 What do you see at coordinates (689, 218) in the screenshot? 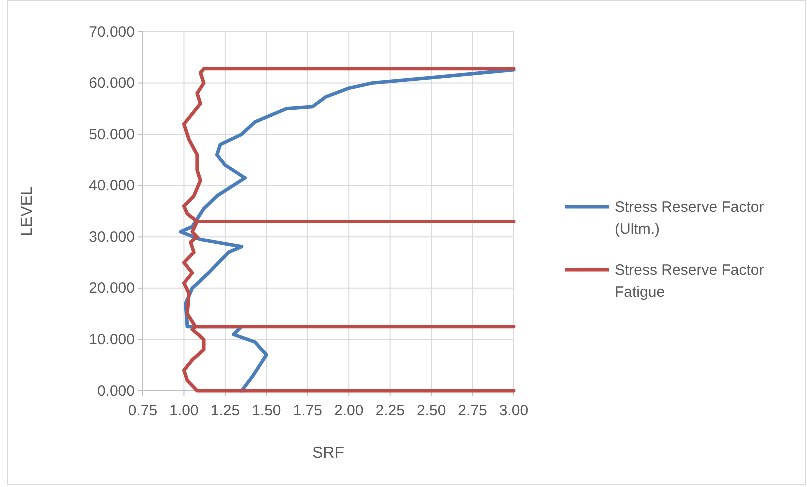
I see `legend-label: Stress Reserve Factor (Ultm.)` at bounding box center [689, 218].